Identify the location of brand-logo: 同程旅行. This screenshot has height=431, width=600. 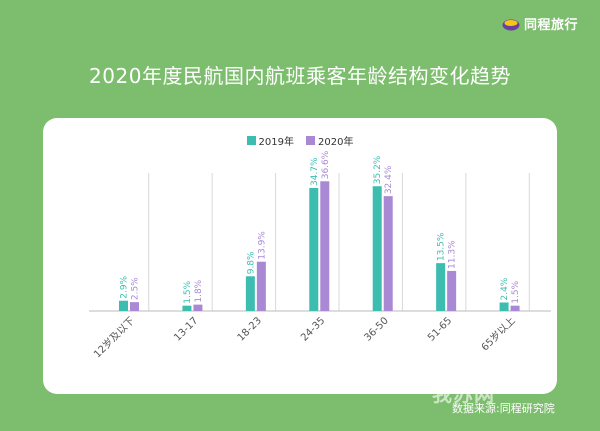
(540, 23).